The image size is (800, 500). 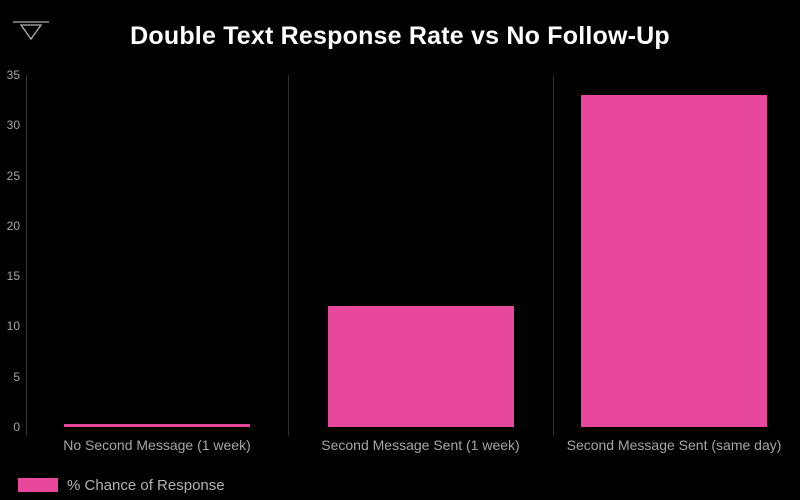 What do you see at coordinates (420, 445) in the screenshot?
I see `x-axis-label: Second Message Sent (1 week)` at bounding box center [420, 445].